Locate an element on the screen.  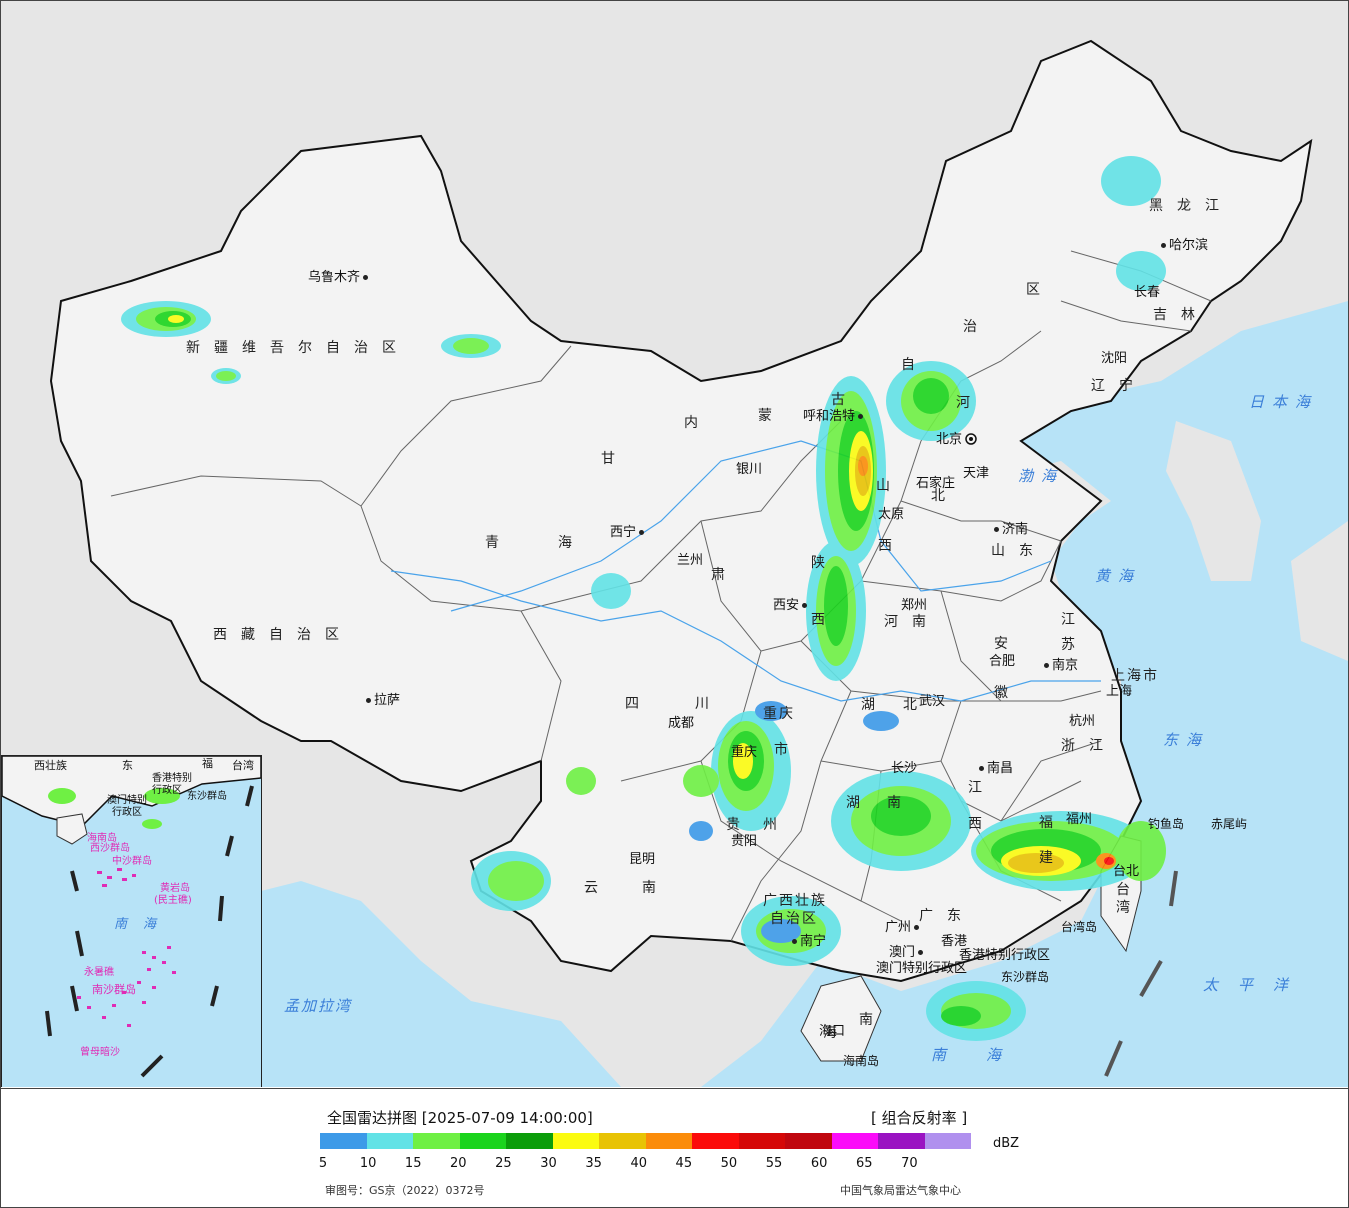
region-shanxi-2: 西 is located at coordinates (892, 546).